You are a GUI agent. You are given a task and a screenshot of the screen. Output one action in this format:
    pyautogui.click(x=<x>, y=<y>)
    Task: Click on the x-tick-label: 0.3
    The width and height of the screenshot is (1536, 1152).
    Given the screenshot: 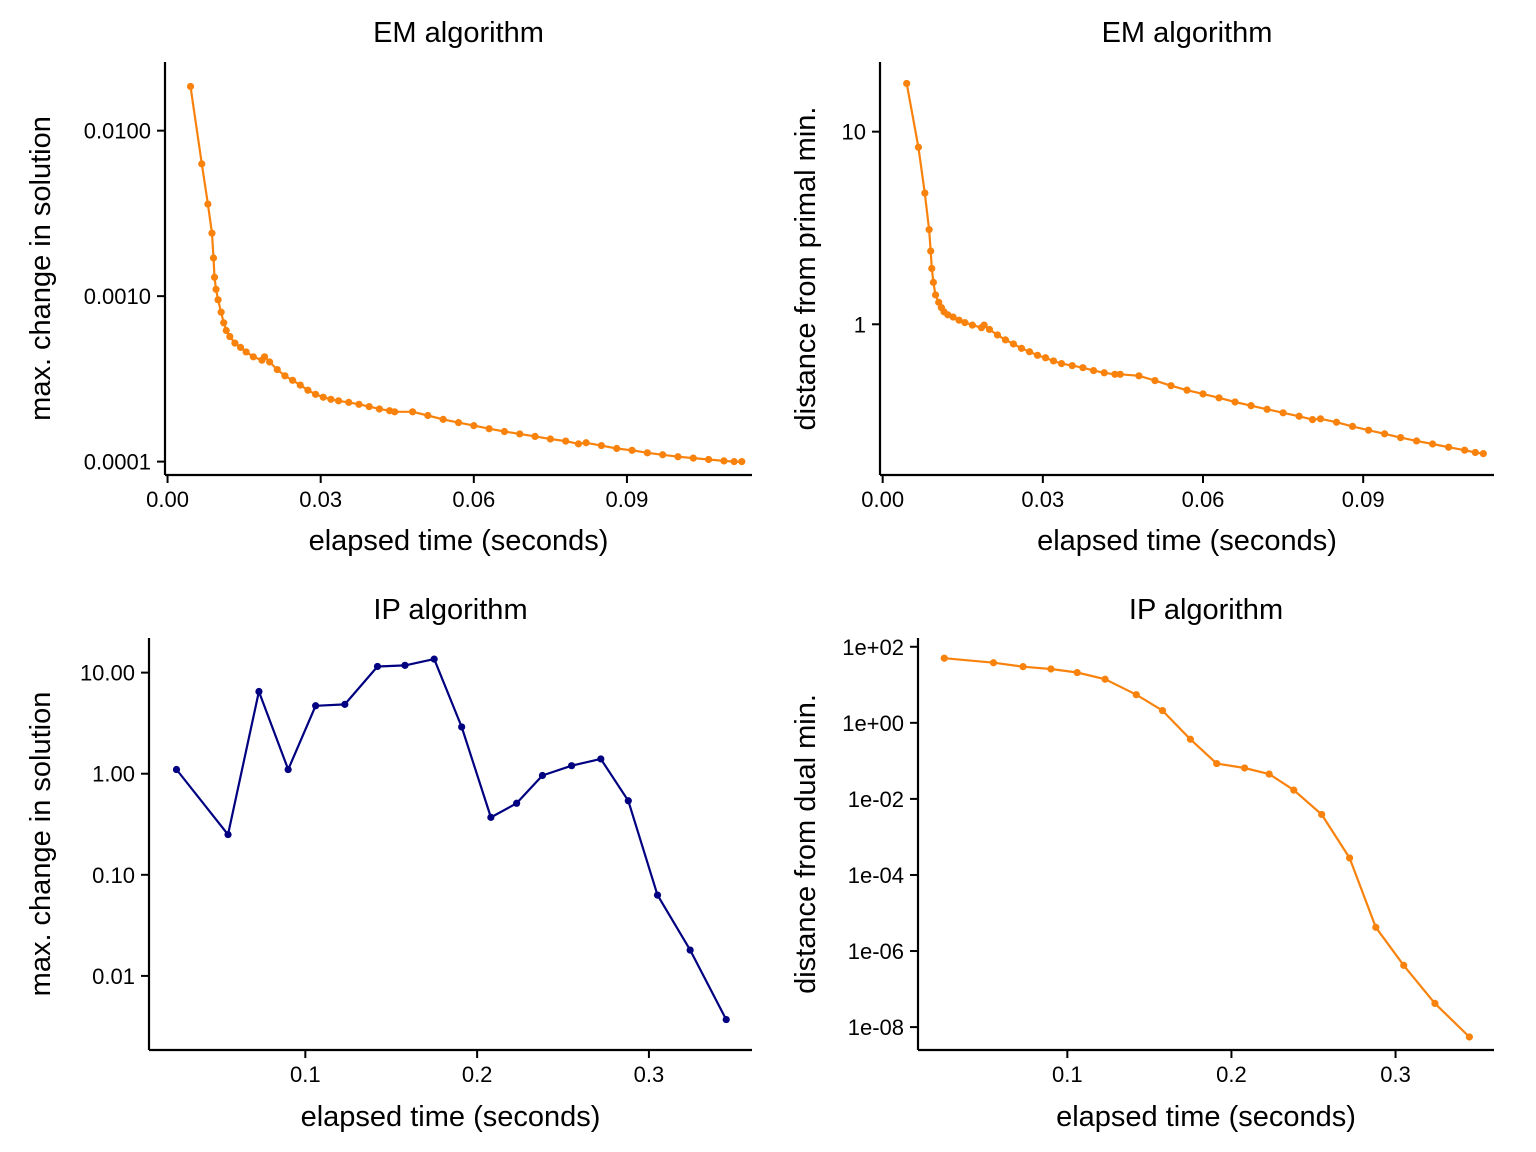 What is the action you would take?
    pyautogui.click(x=1395, y=1074)
    